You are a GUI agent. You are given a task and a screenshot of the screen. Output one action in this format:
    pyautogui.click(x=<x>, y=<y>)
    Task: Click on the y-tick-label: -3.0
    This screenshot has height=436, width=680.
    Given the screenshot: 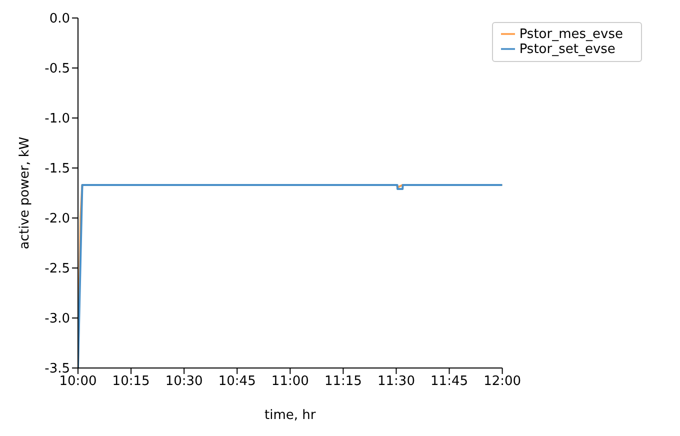 What is the action you would take?
    pyautogui.click(x=57, y=319)
    